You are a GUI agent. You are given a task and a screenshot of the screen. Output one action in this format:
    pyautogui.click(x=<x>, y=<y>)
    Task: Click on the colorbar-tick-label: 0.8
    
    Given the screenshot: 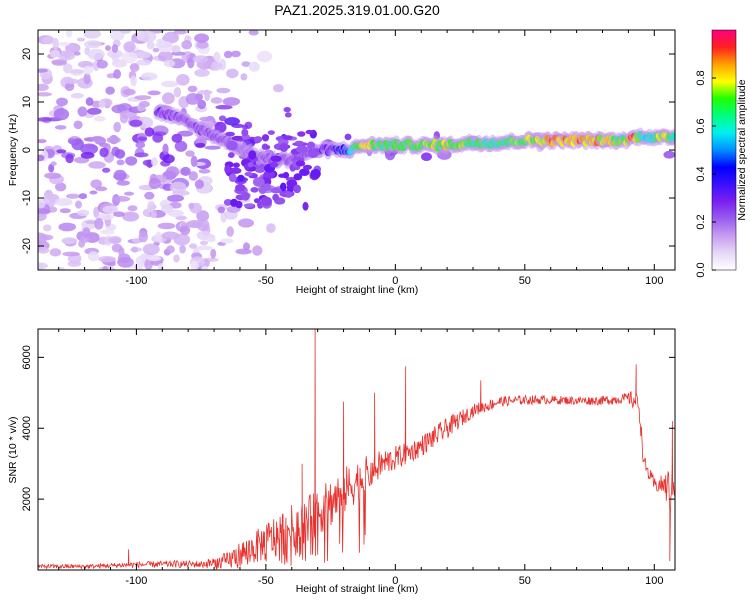 What is the action you would take?
    pyautogui.click(x=701, y=77)
    